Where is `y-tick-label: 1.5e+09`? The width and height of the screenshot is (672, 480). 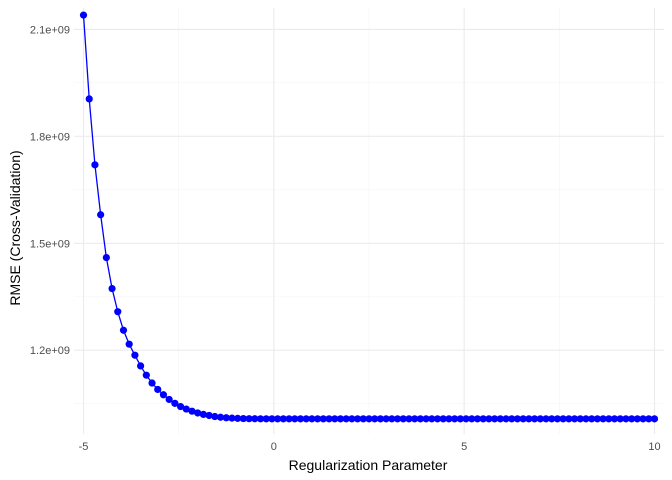 y-tick-label: 1.5e+09 is located at coordinates (50, 244).